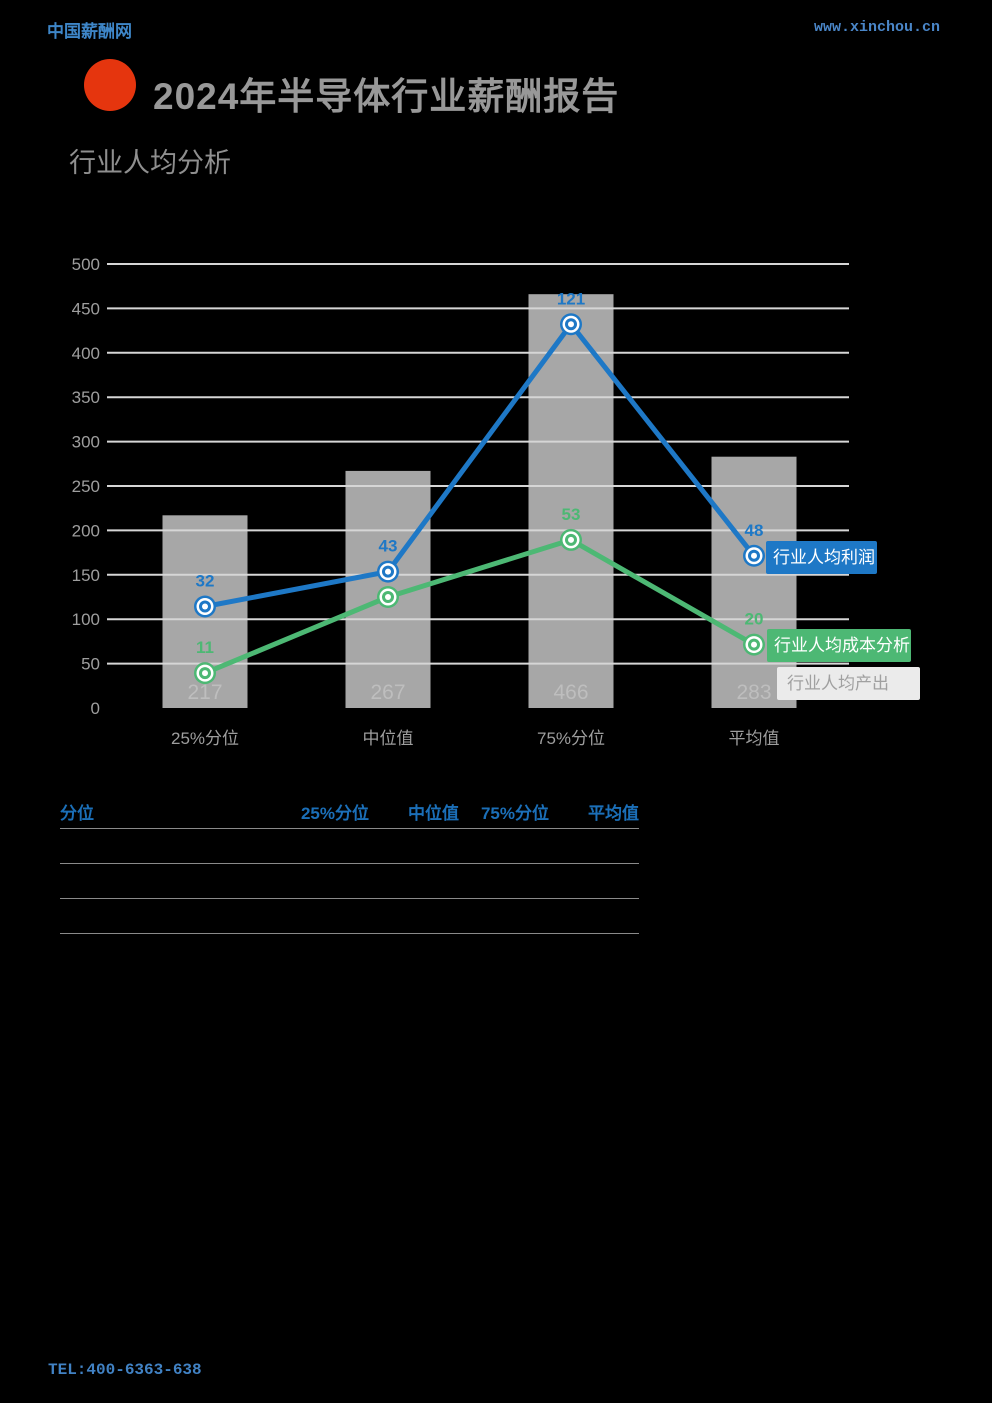  What do you see at coordinates (86, 353) in the screenshot?
I see `y-axis-tick-label: 400` at bounding box center [86, 353].